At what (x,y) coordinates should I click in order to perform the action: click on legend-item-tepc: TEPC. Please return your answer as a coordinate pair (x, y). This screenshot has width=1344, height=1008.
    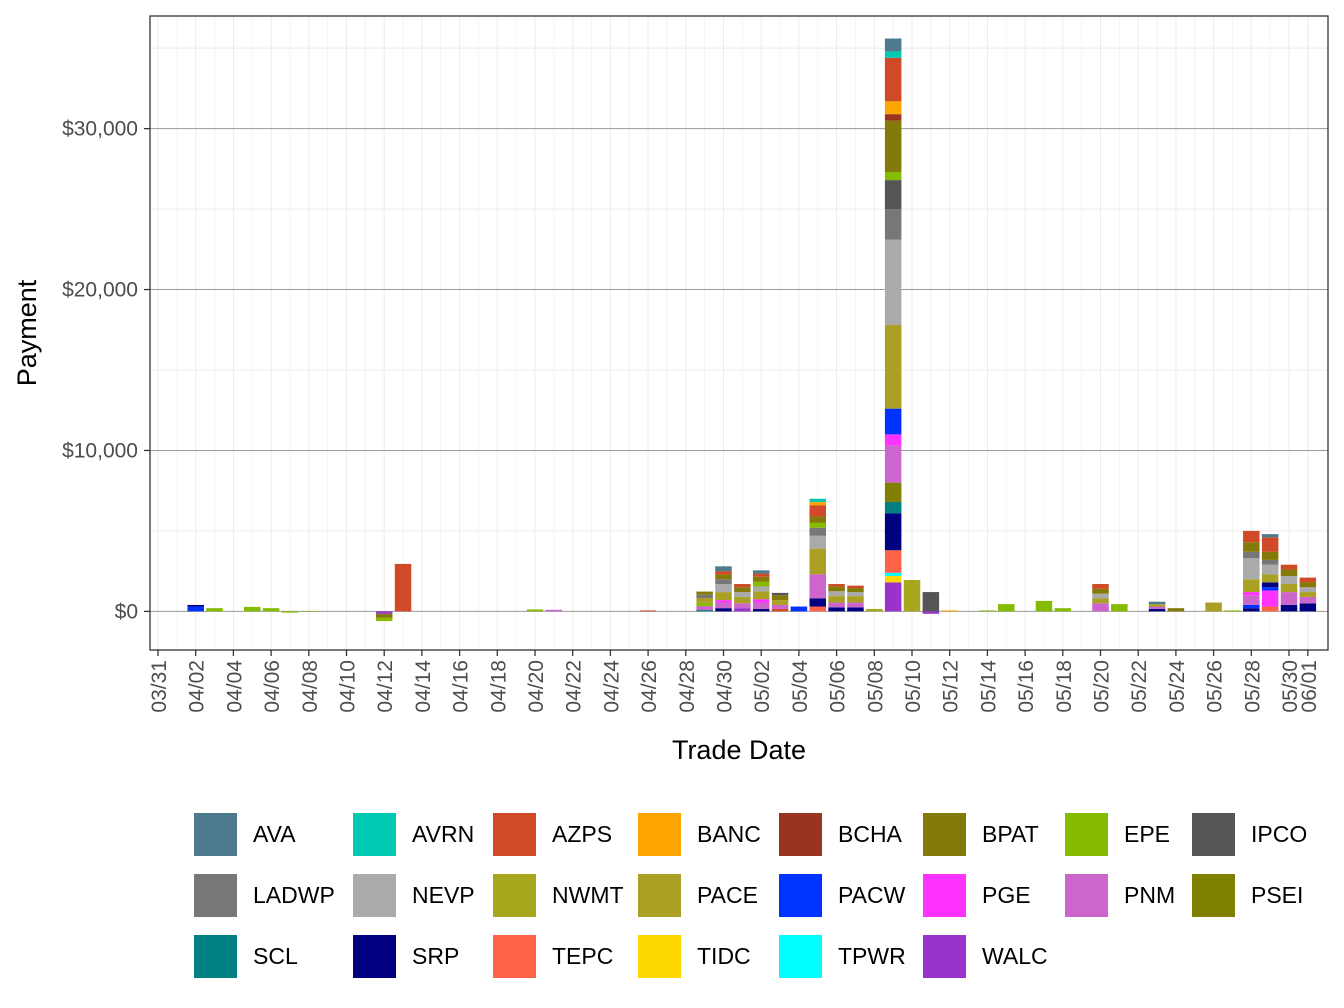
    Looking at the image, I should click on (553, 956).